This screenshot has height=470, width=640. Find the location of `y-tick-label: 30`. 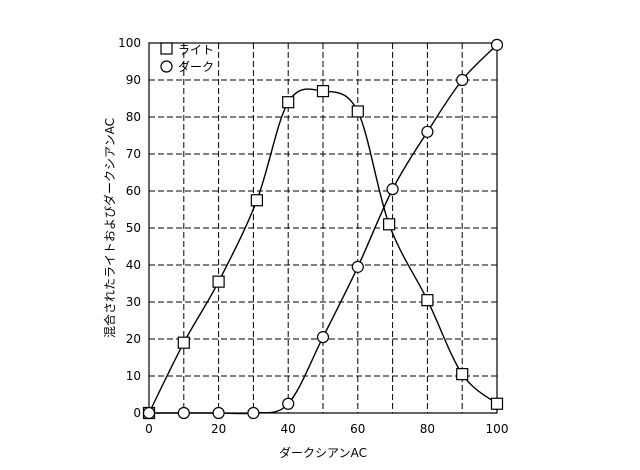

y-tick-label: 30 is located at coordinates (133, 302).